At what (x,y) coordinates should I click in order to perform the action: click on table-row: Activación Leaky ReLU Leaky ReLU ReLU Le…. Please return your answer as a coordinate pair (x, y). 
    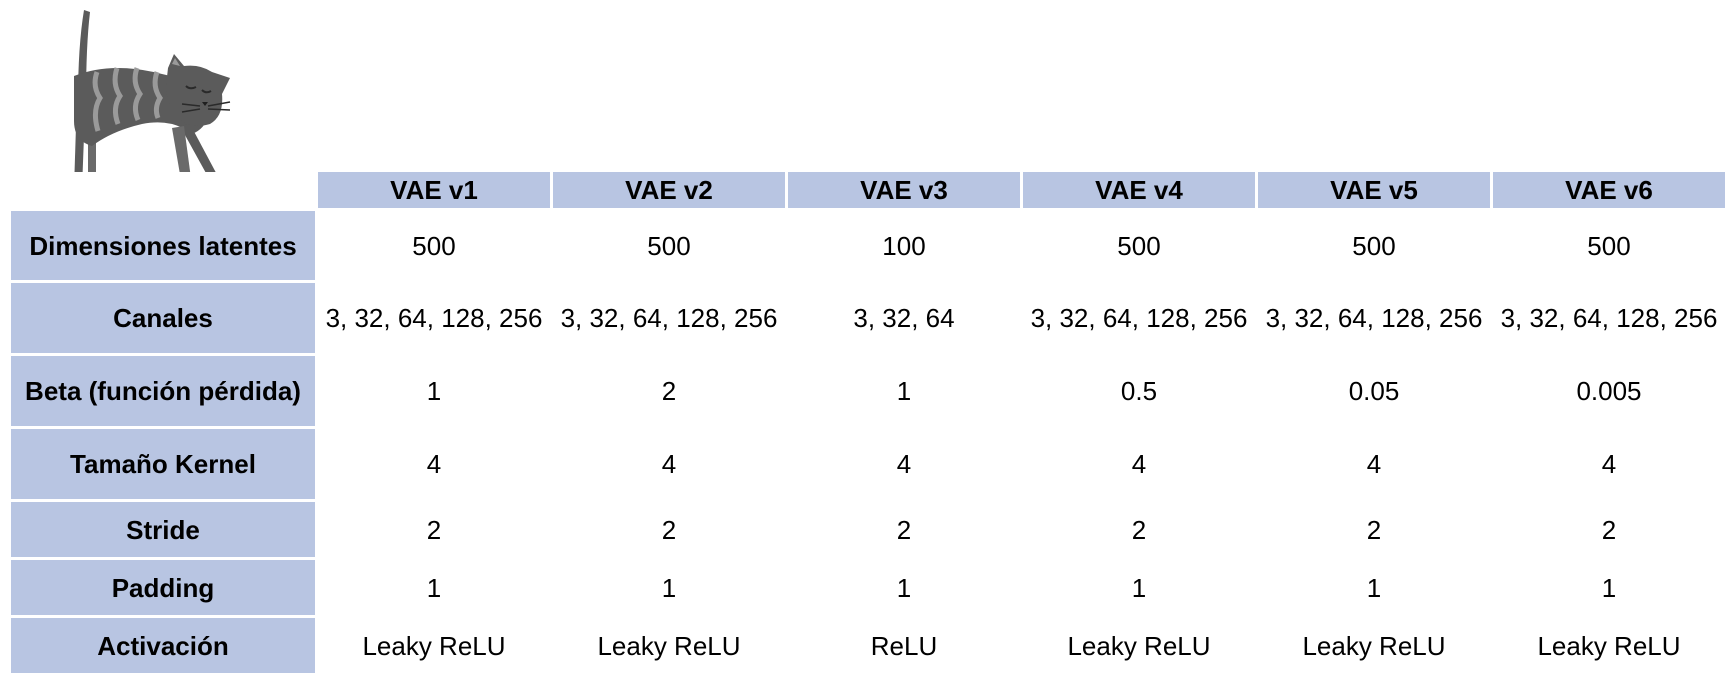
    Looking at the image, I should click on (868, 645).